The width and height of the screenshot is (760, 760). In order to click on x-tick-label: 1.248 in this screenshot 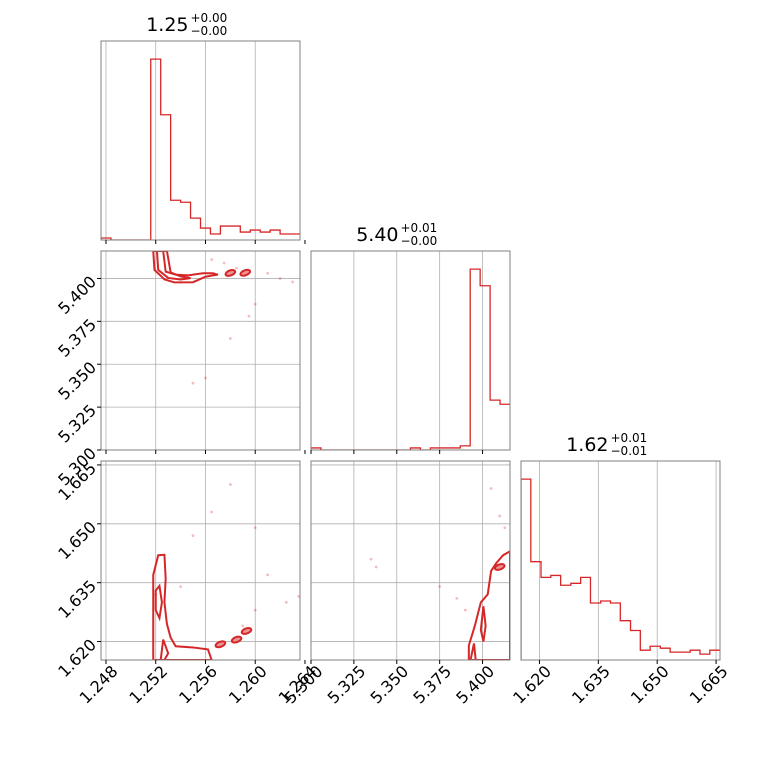, I will do `click(99, 685)`.